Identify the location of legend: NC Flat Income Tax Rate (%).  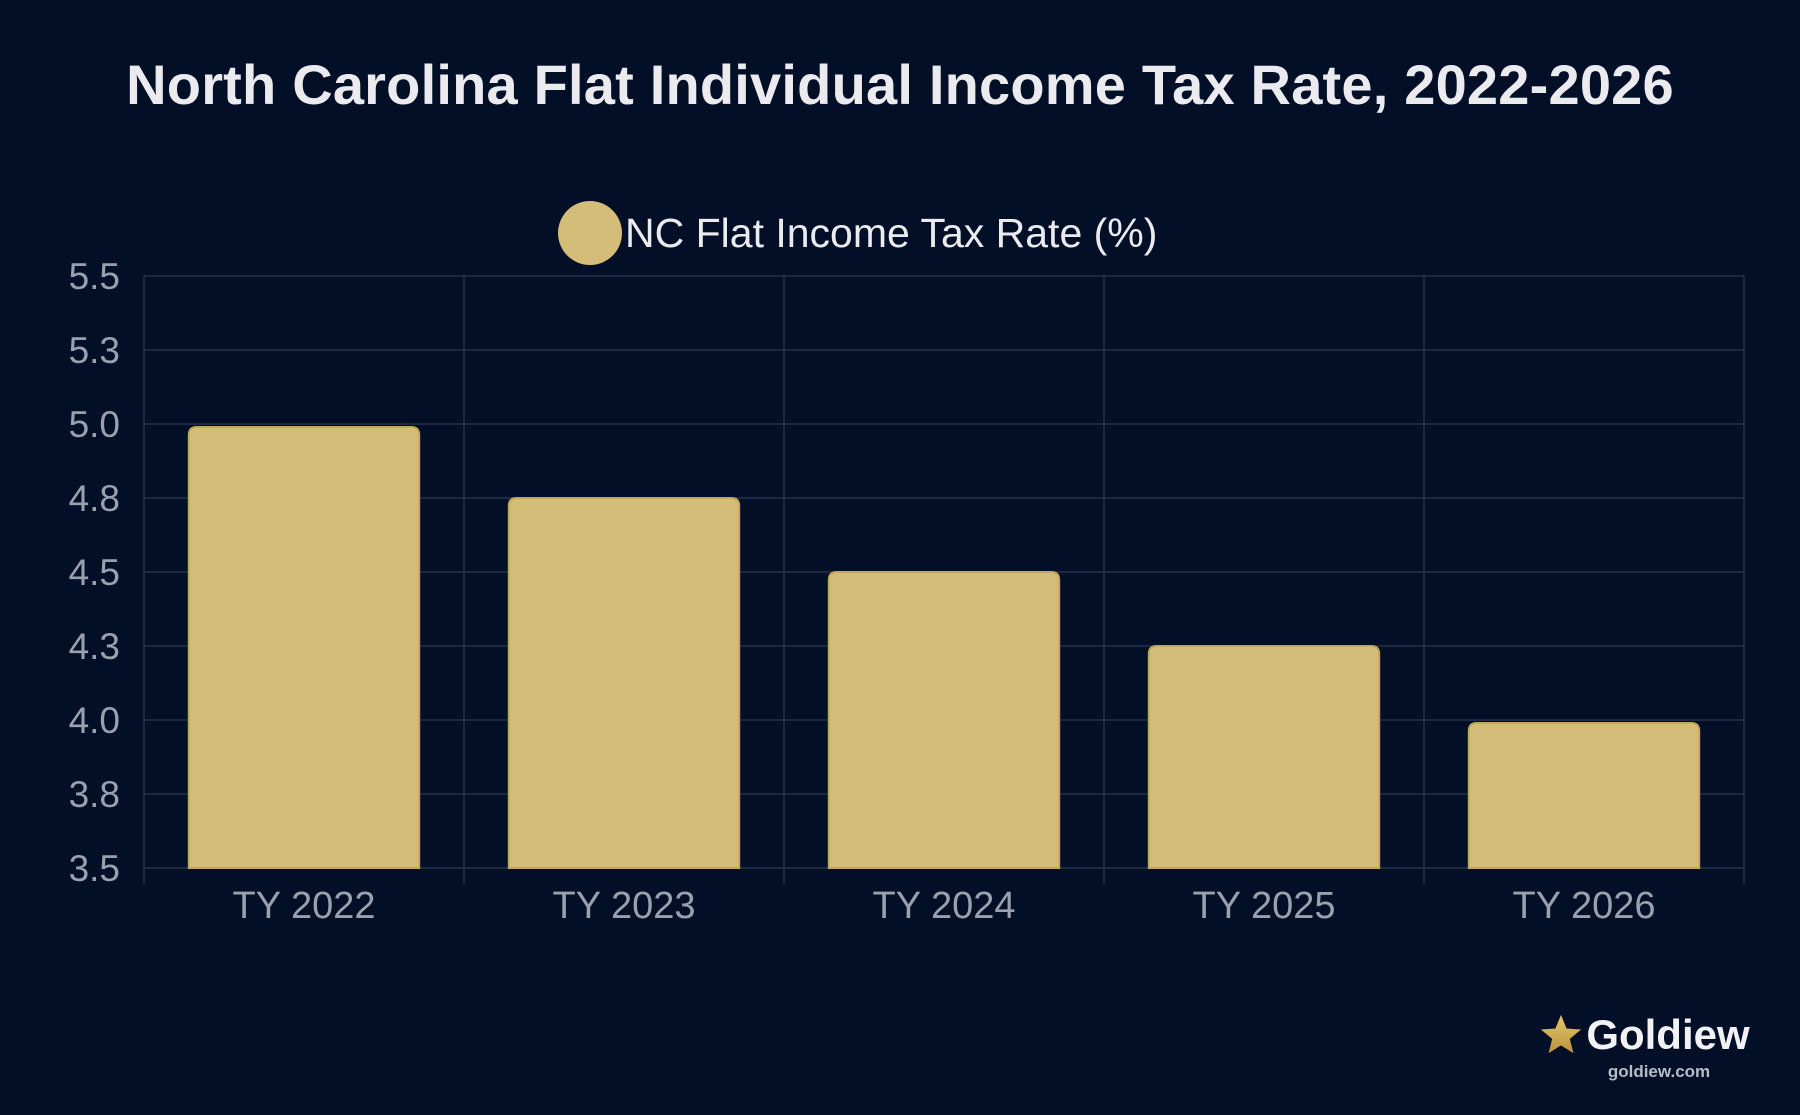
(857, 233).